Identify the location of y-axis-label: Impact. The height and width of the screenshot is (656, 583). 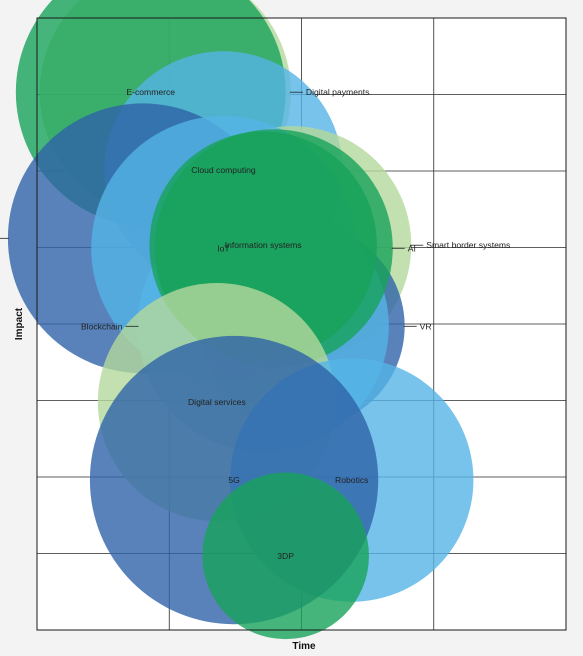
(19, 323).